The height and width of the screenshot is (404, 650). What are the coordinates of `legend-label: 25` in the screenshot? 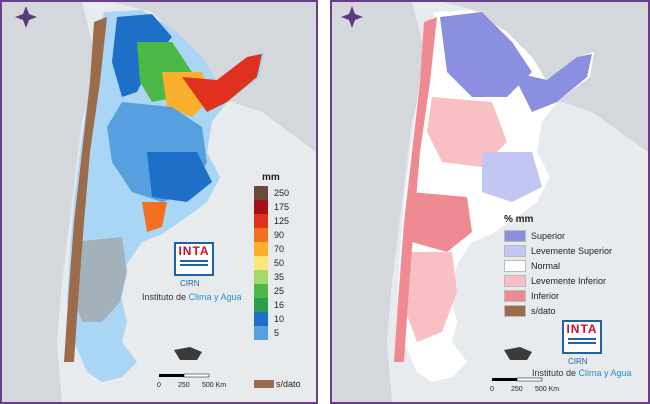 It's located at (279, 291).